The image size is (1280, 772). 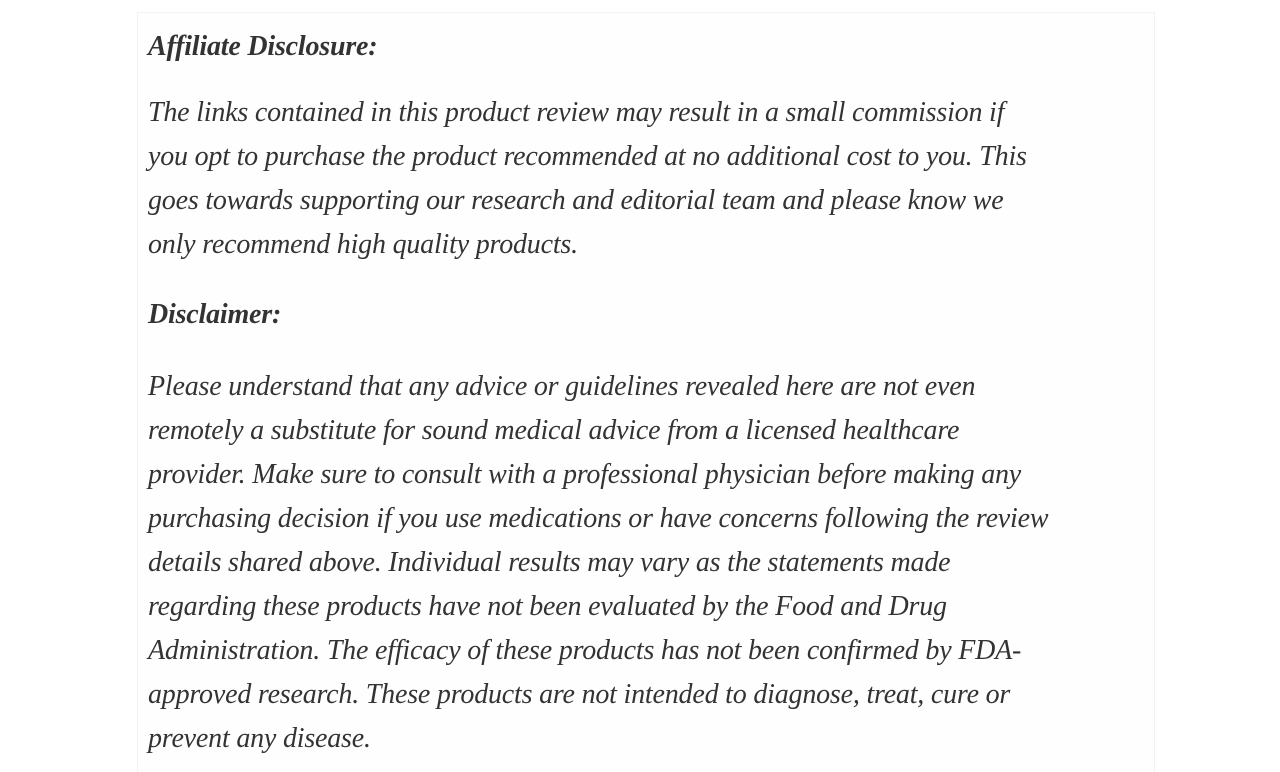 I want to click on affiliate-disclosure-heading: Affiliate Disclosure:, so click(x=263, y=46).